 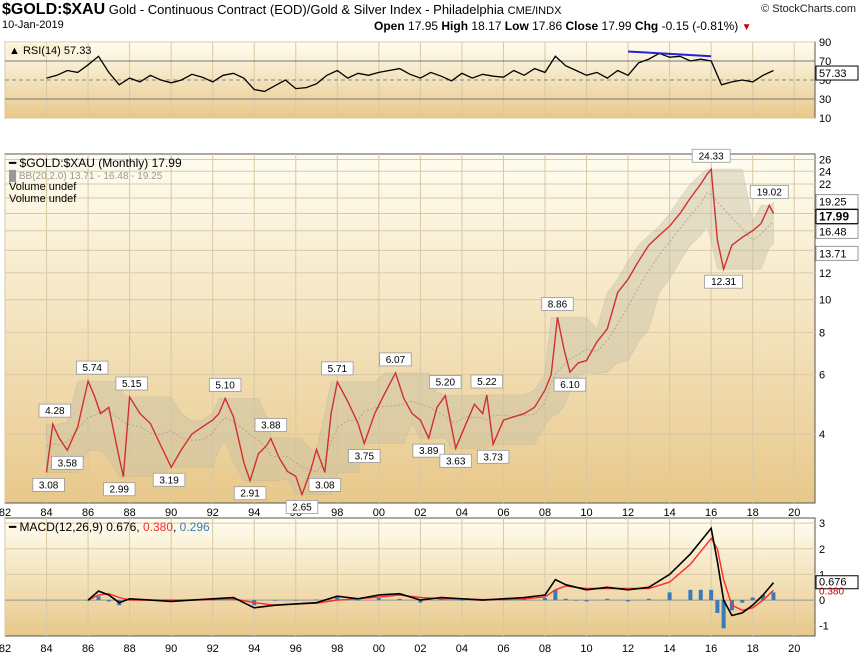 I want to click on macd-legend: ━ MACD(12,26,9) 0.676, 0.380, 0.296, so click(x=109, y=527).